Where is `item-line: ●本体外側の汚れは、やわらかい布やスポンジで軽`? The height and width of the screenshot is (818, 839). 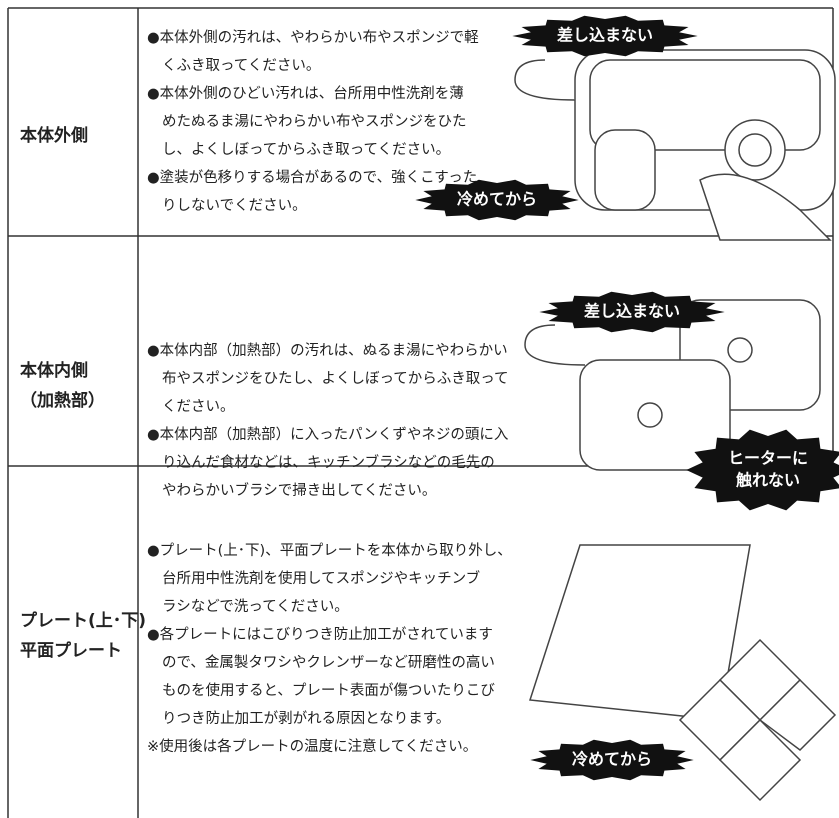
item-line: ●本体外側の汚れは、やわらかい布やスポンジで軽 is located at coordinates (313, 37).